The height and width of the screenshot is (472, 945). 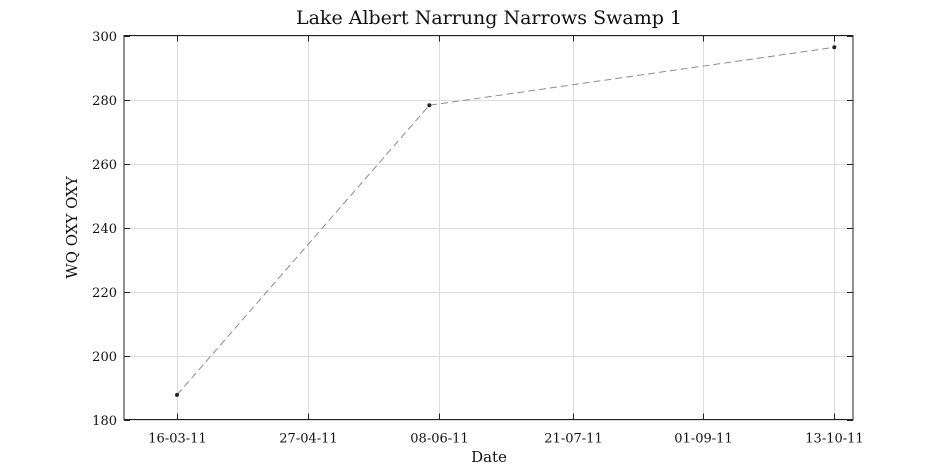 What do you see at coordinates (489, 18) in the screenshot?
I see `chart-title: Lake Albert Narrung Narrows Swamp 1` at bounding box center [489, 18].